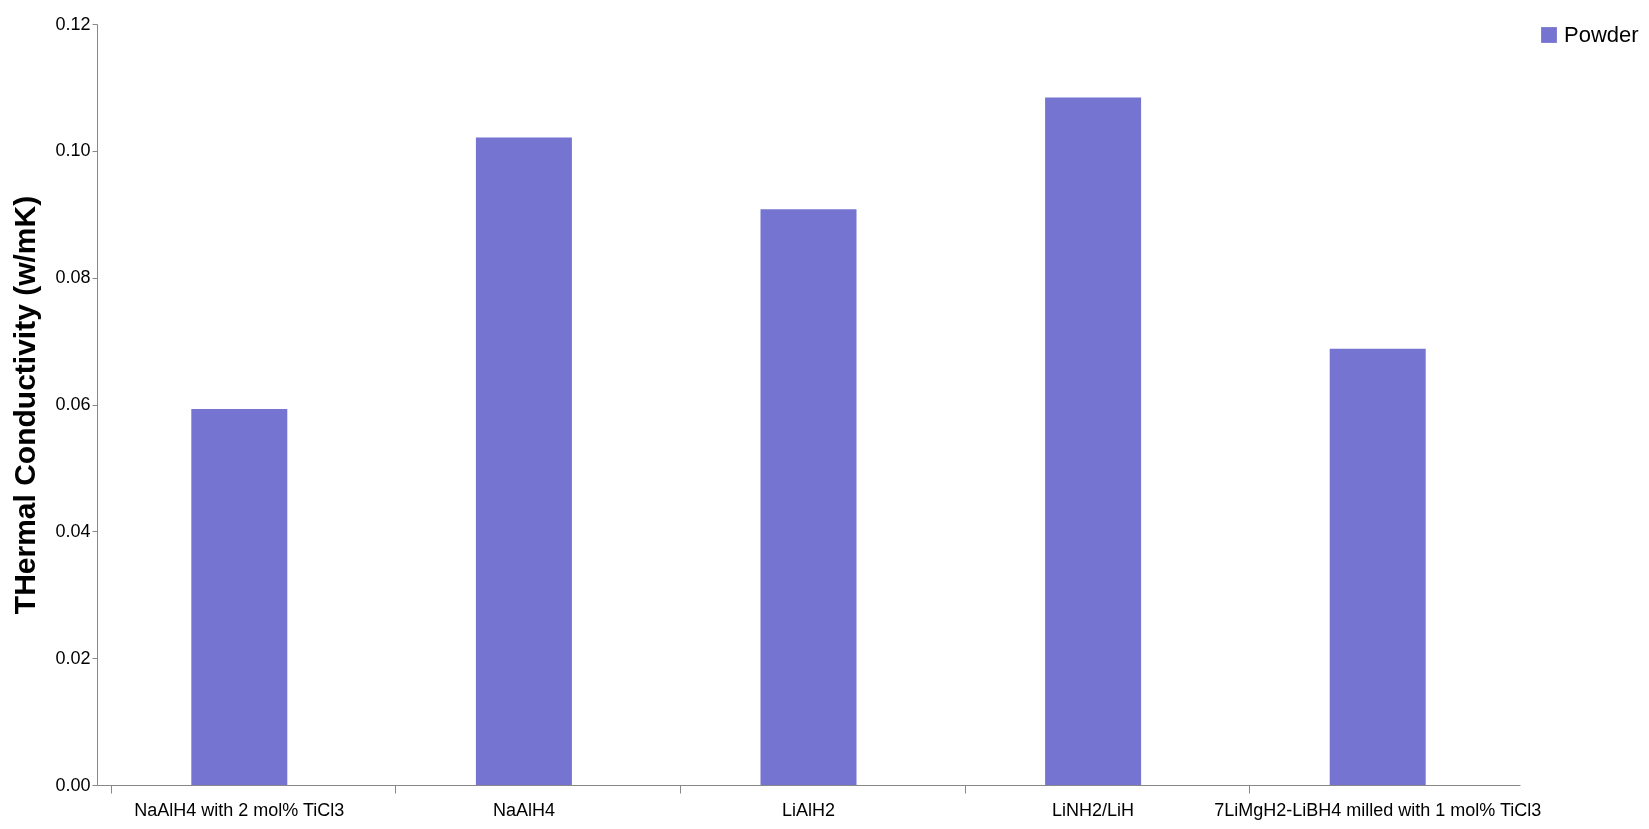  Describe the element at coordinates (73, 150) in the screenshot. I see `y-tick-label: 0.10` at that location.